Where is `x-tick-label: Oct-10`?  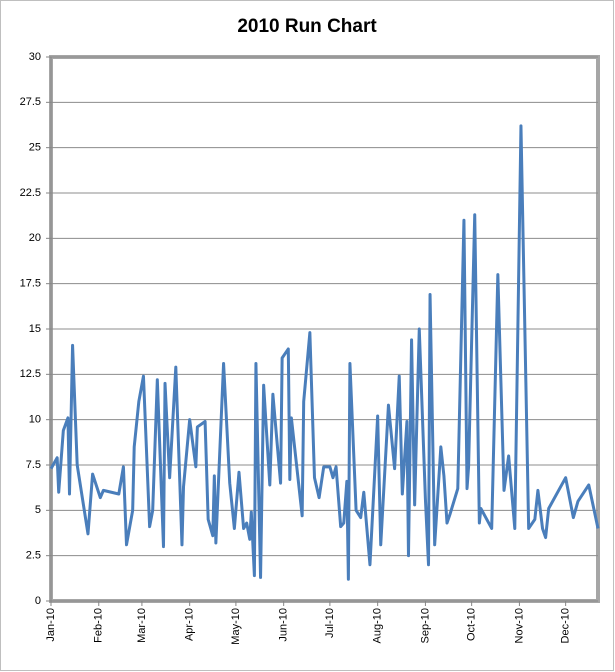 x-tick-label: Oct-10 is located at coordinates (472, 624).